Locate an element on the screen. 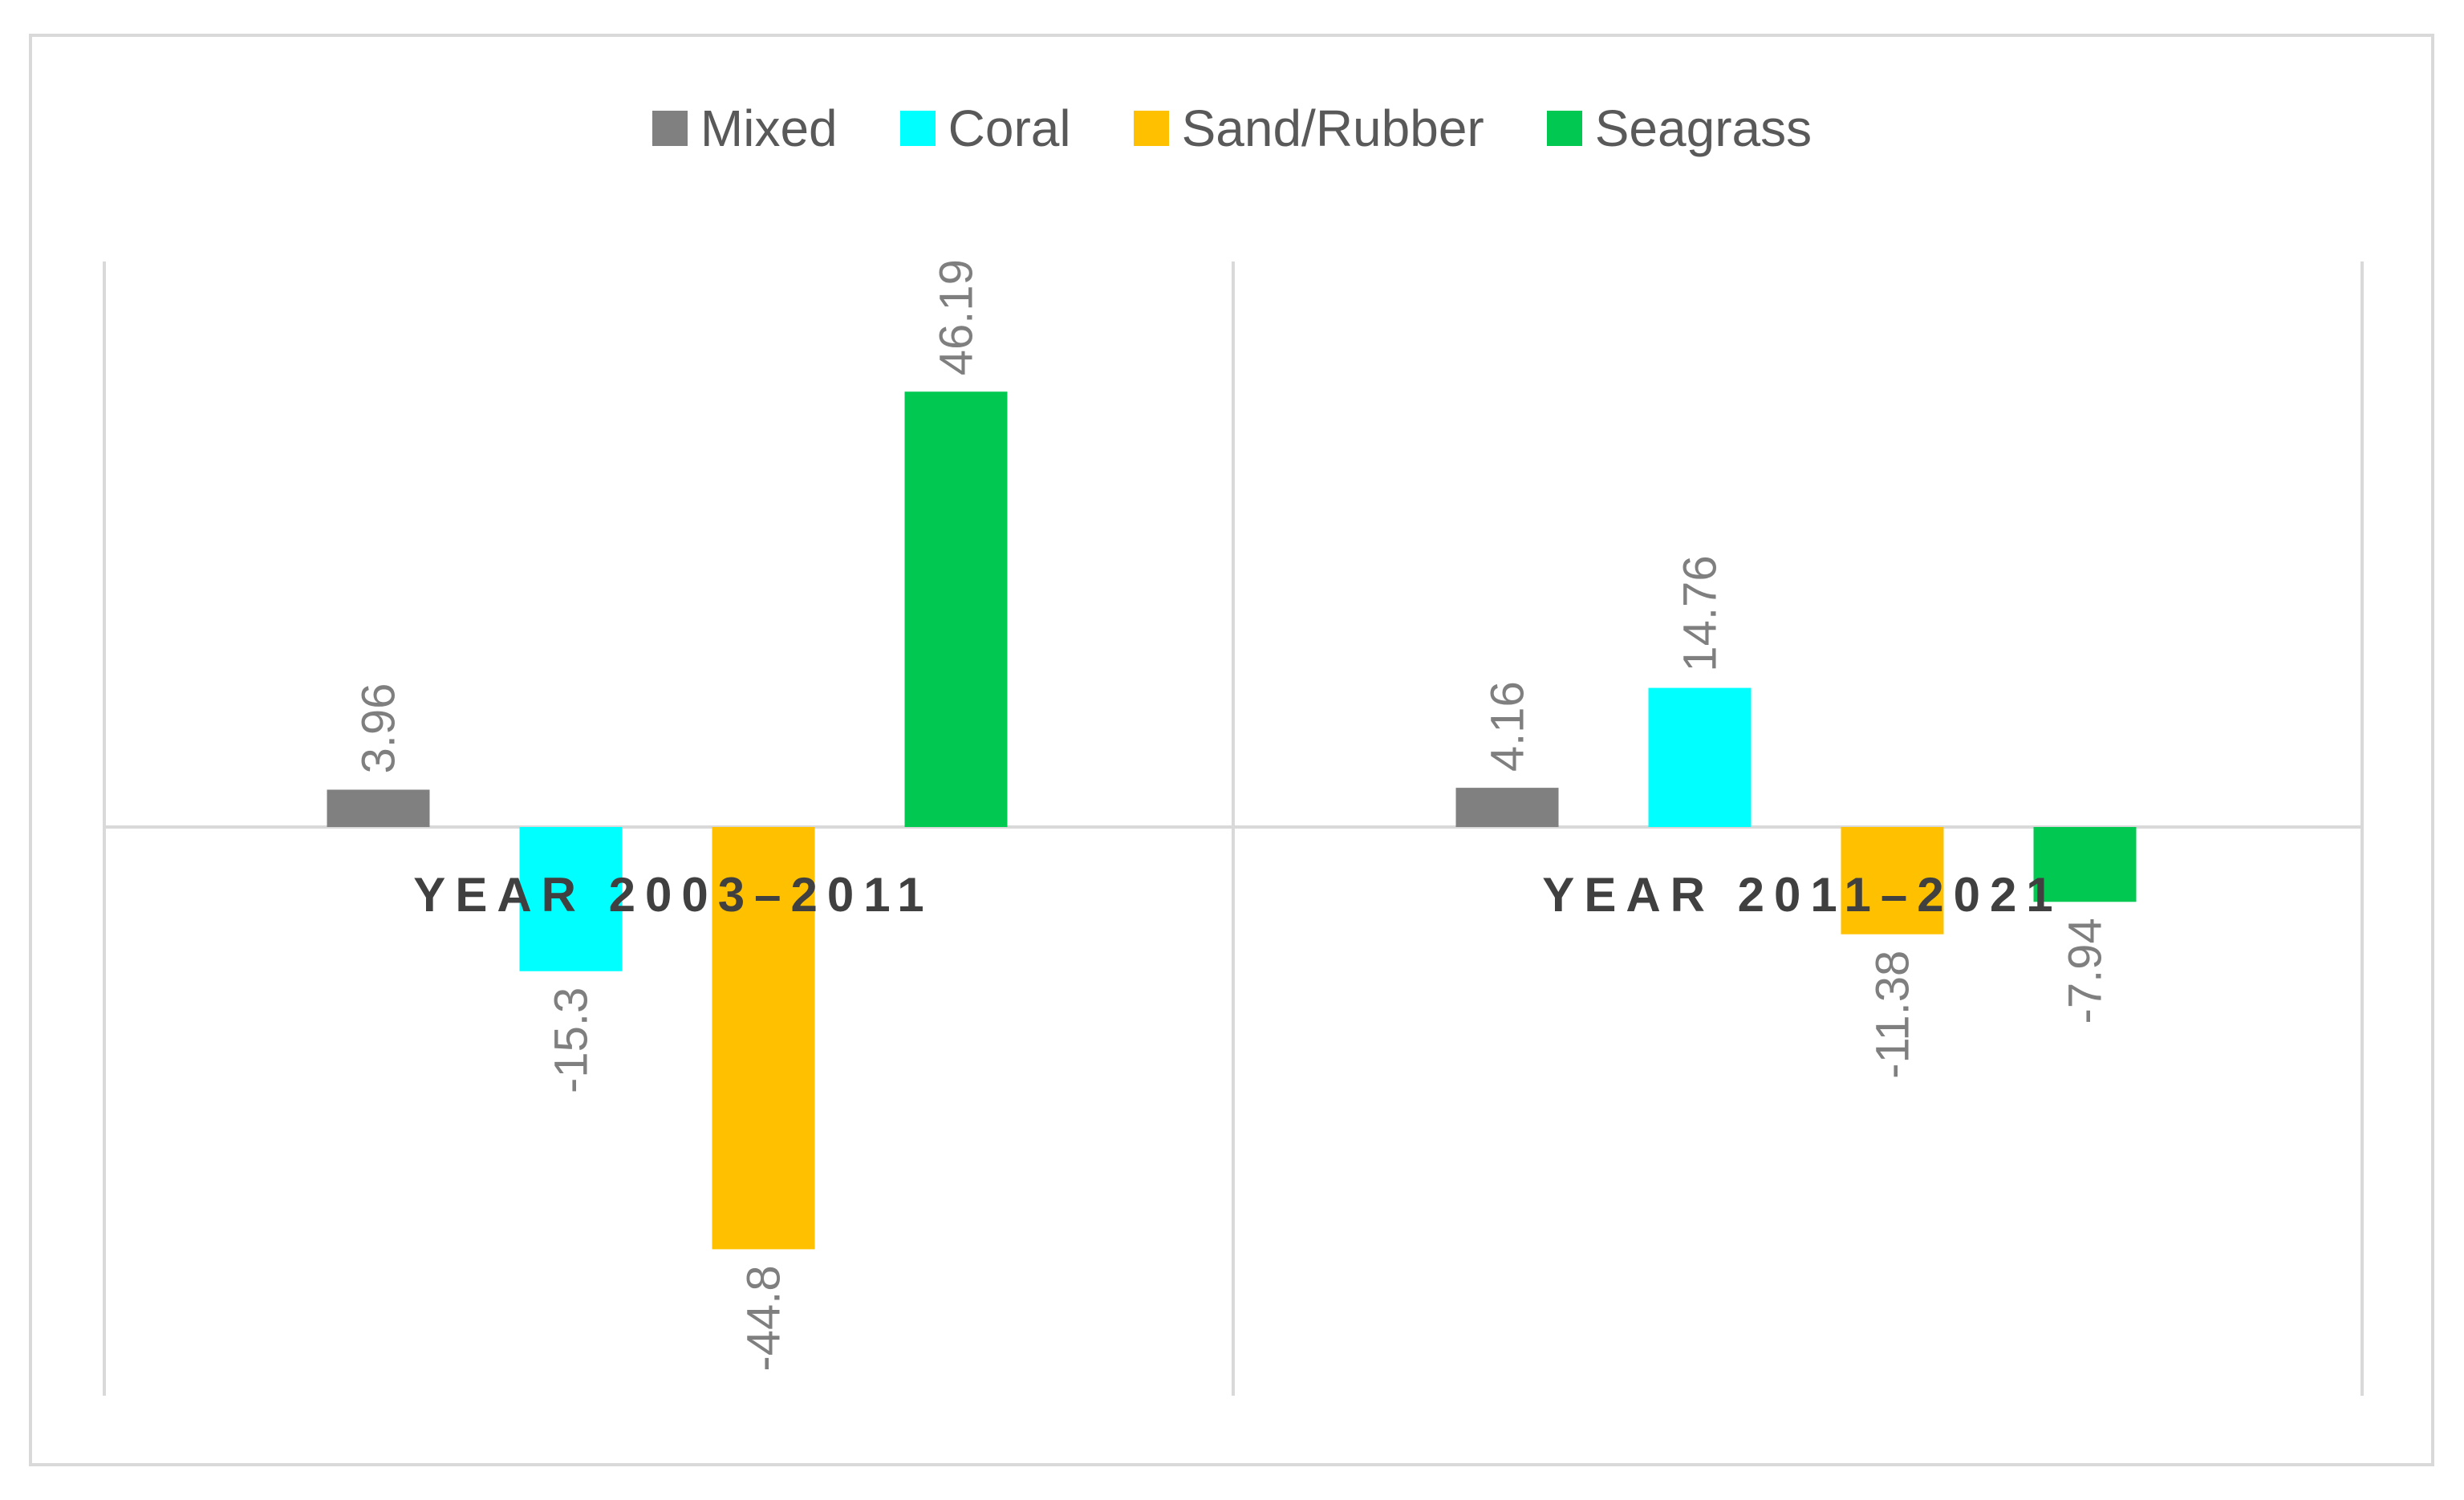  data-label-seagrass-2: -7.94 is located at coordinates (2086, 971).